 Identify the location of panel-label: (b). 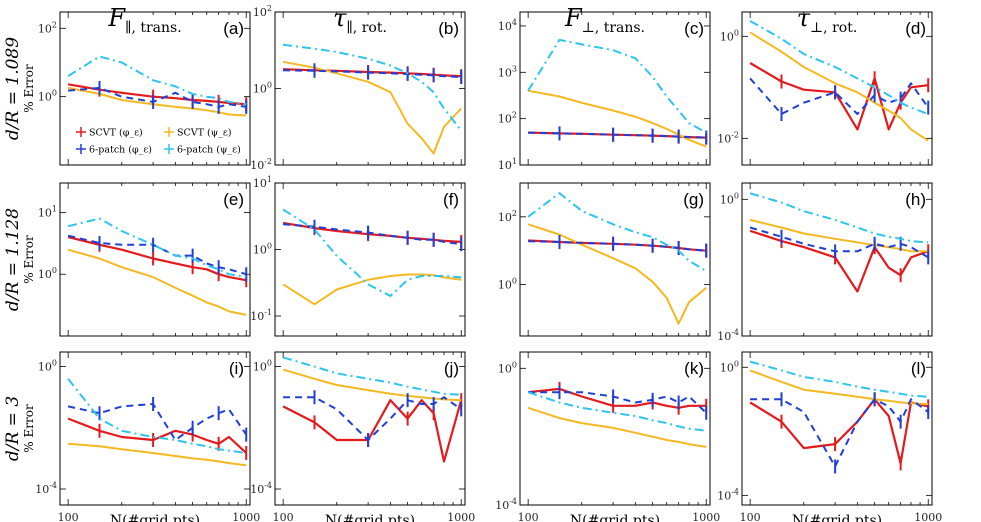
(448, 28).